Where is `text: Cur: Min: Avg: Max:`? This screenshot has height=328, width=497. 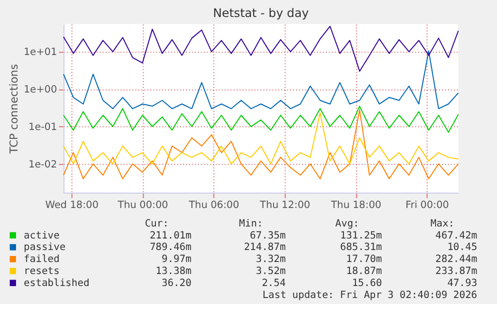 text: Cur: Min: Avg: Max: is located at coordinates (299, 224).